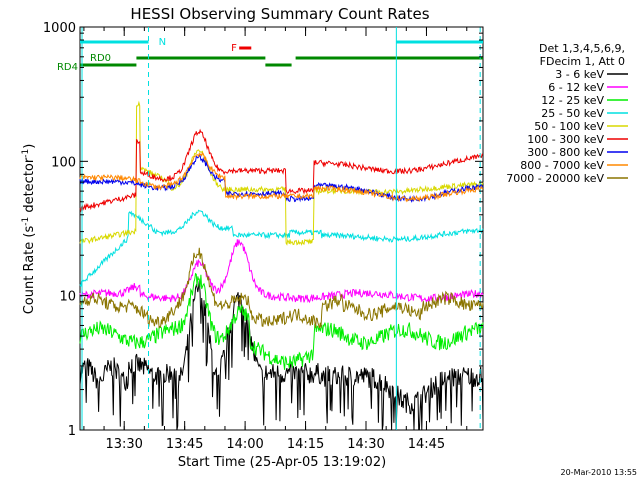 This screenshot has height=480, width=640. What do you see at coordinates (565, 152) in the screenshot?
I see `legend-label: 300 - 800 keV` at bounding box center [565, 152].